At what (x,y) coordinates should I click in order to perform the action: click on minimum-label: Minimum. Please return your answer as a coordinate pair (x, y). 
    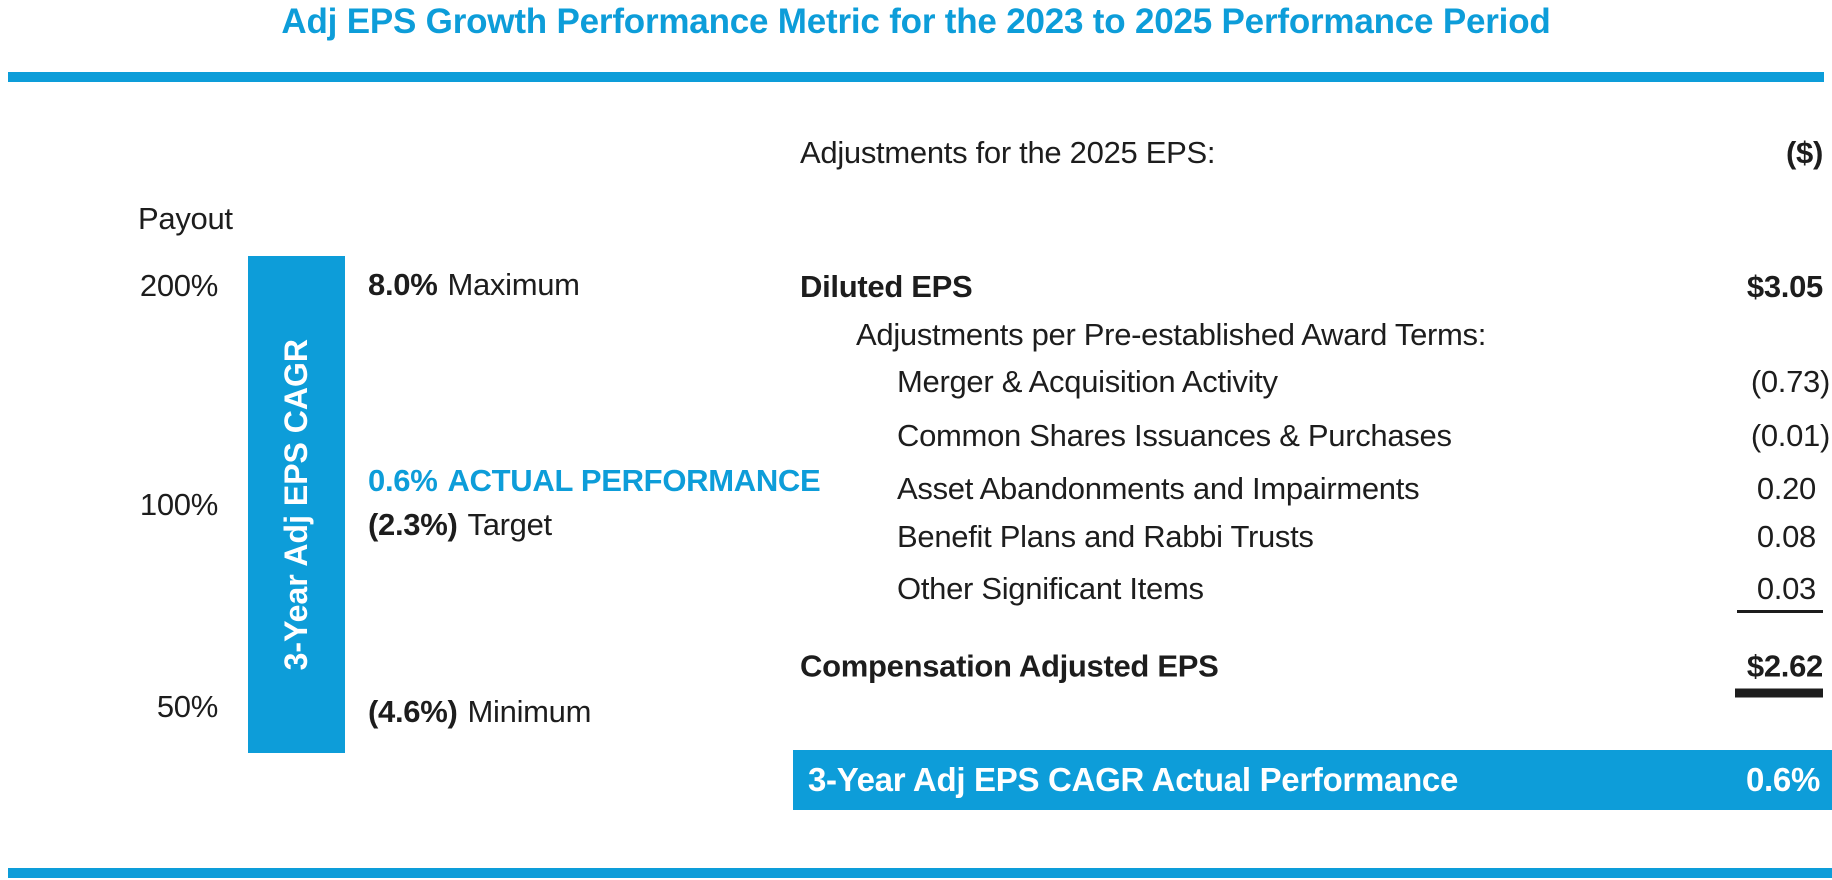
    Looking at the image, I should click on (529, 711).